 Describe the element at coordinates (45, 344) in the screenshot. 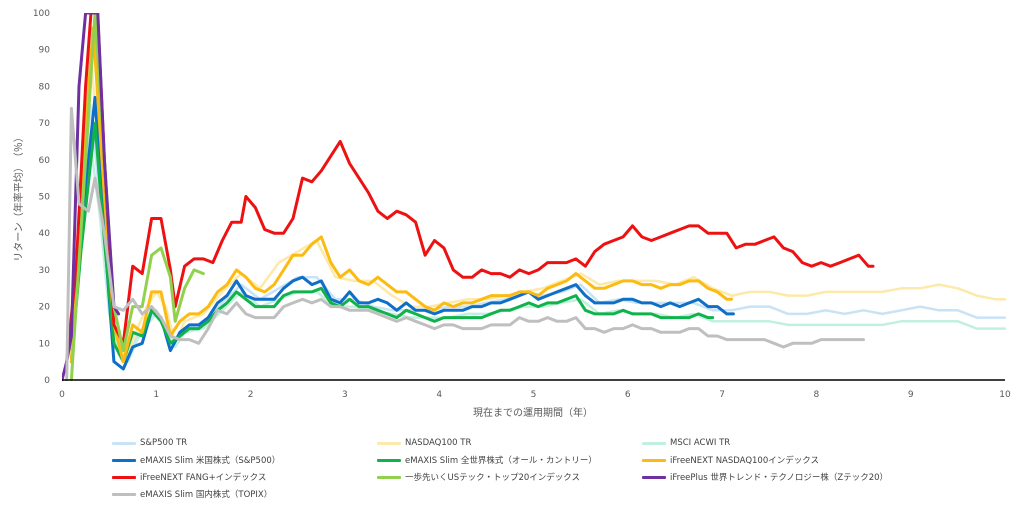

I see `y-tick-label: 10` at that location.